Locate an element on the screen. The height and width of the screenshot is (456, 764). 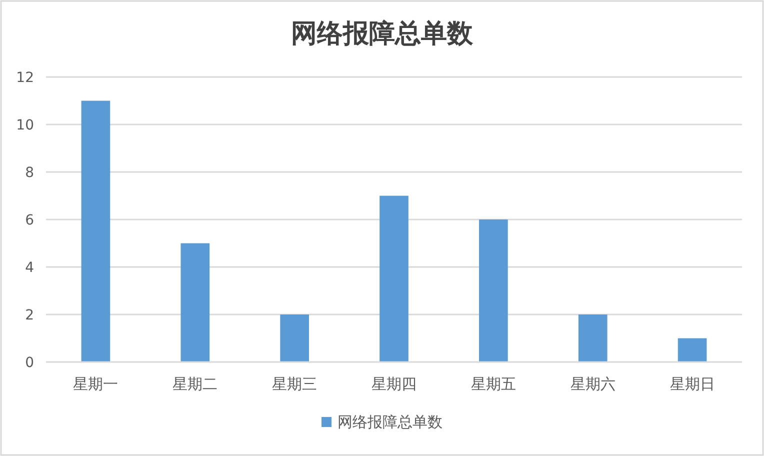
title: 网络报障总单数 is located at coordinates (382, 34).